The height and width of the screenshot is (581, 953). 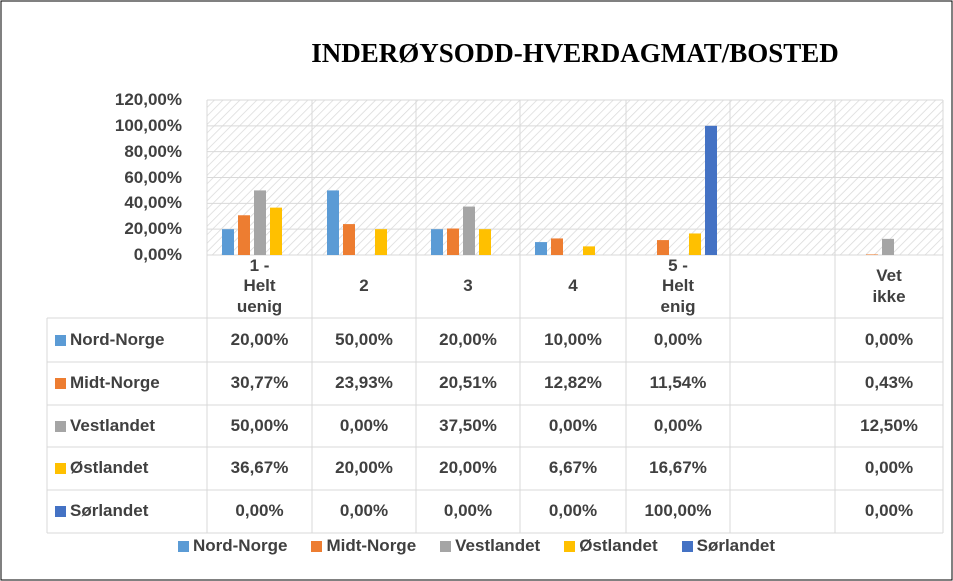 I want to click on table-cell: 10,00%, so click(x=573, y=339).